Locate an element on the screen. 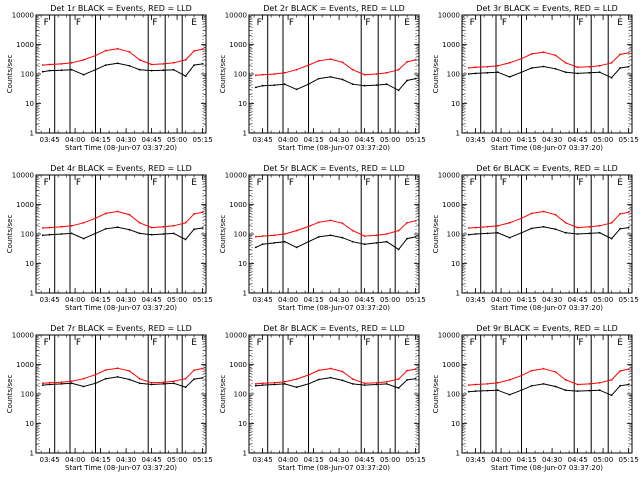 This screenshot has width=640, height=480. x-tick-label: 04:45 is located at coordinates (365, 460).